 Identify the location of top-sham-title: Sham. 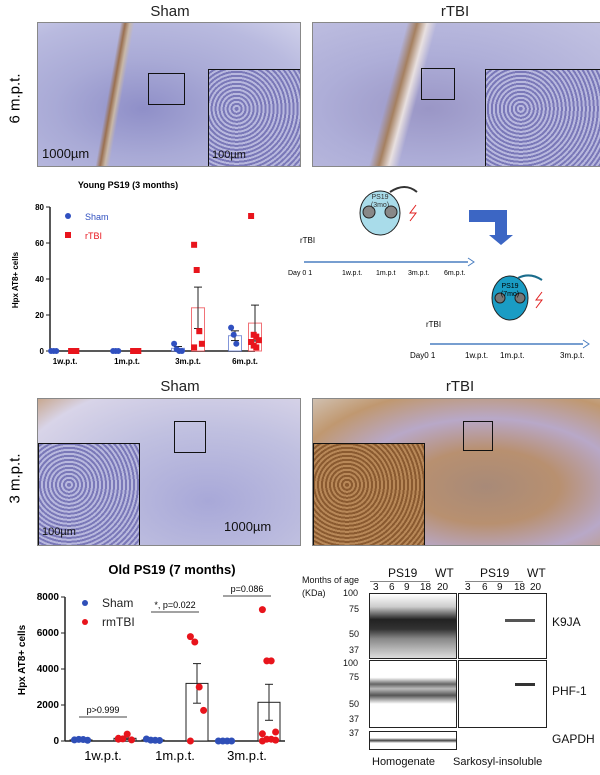
(170, 11).